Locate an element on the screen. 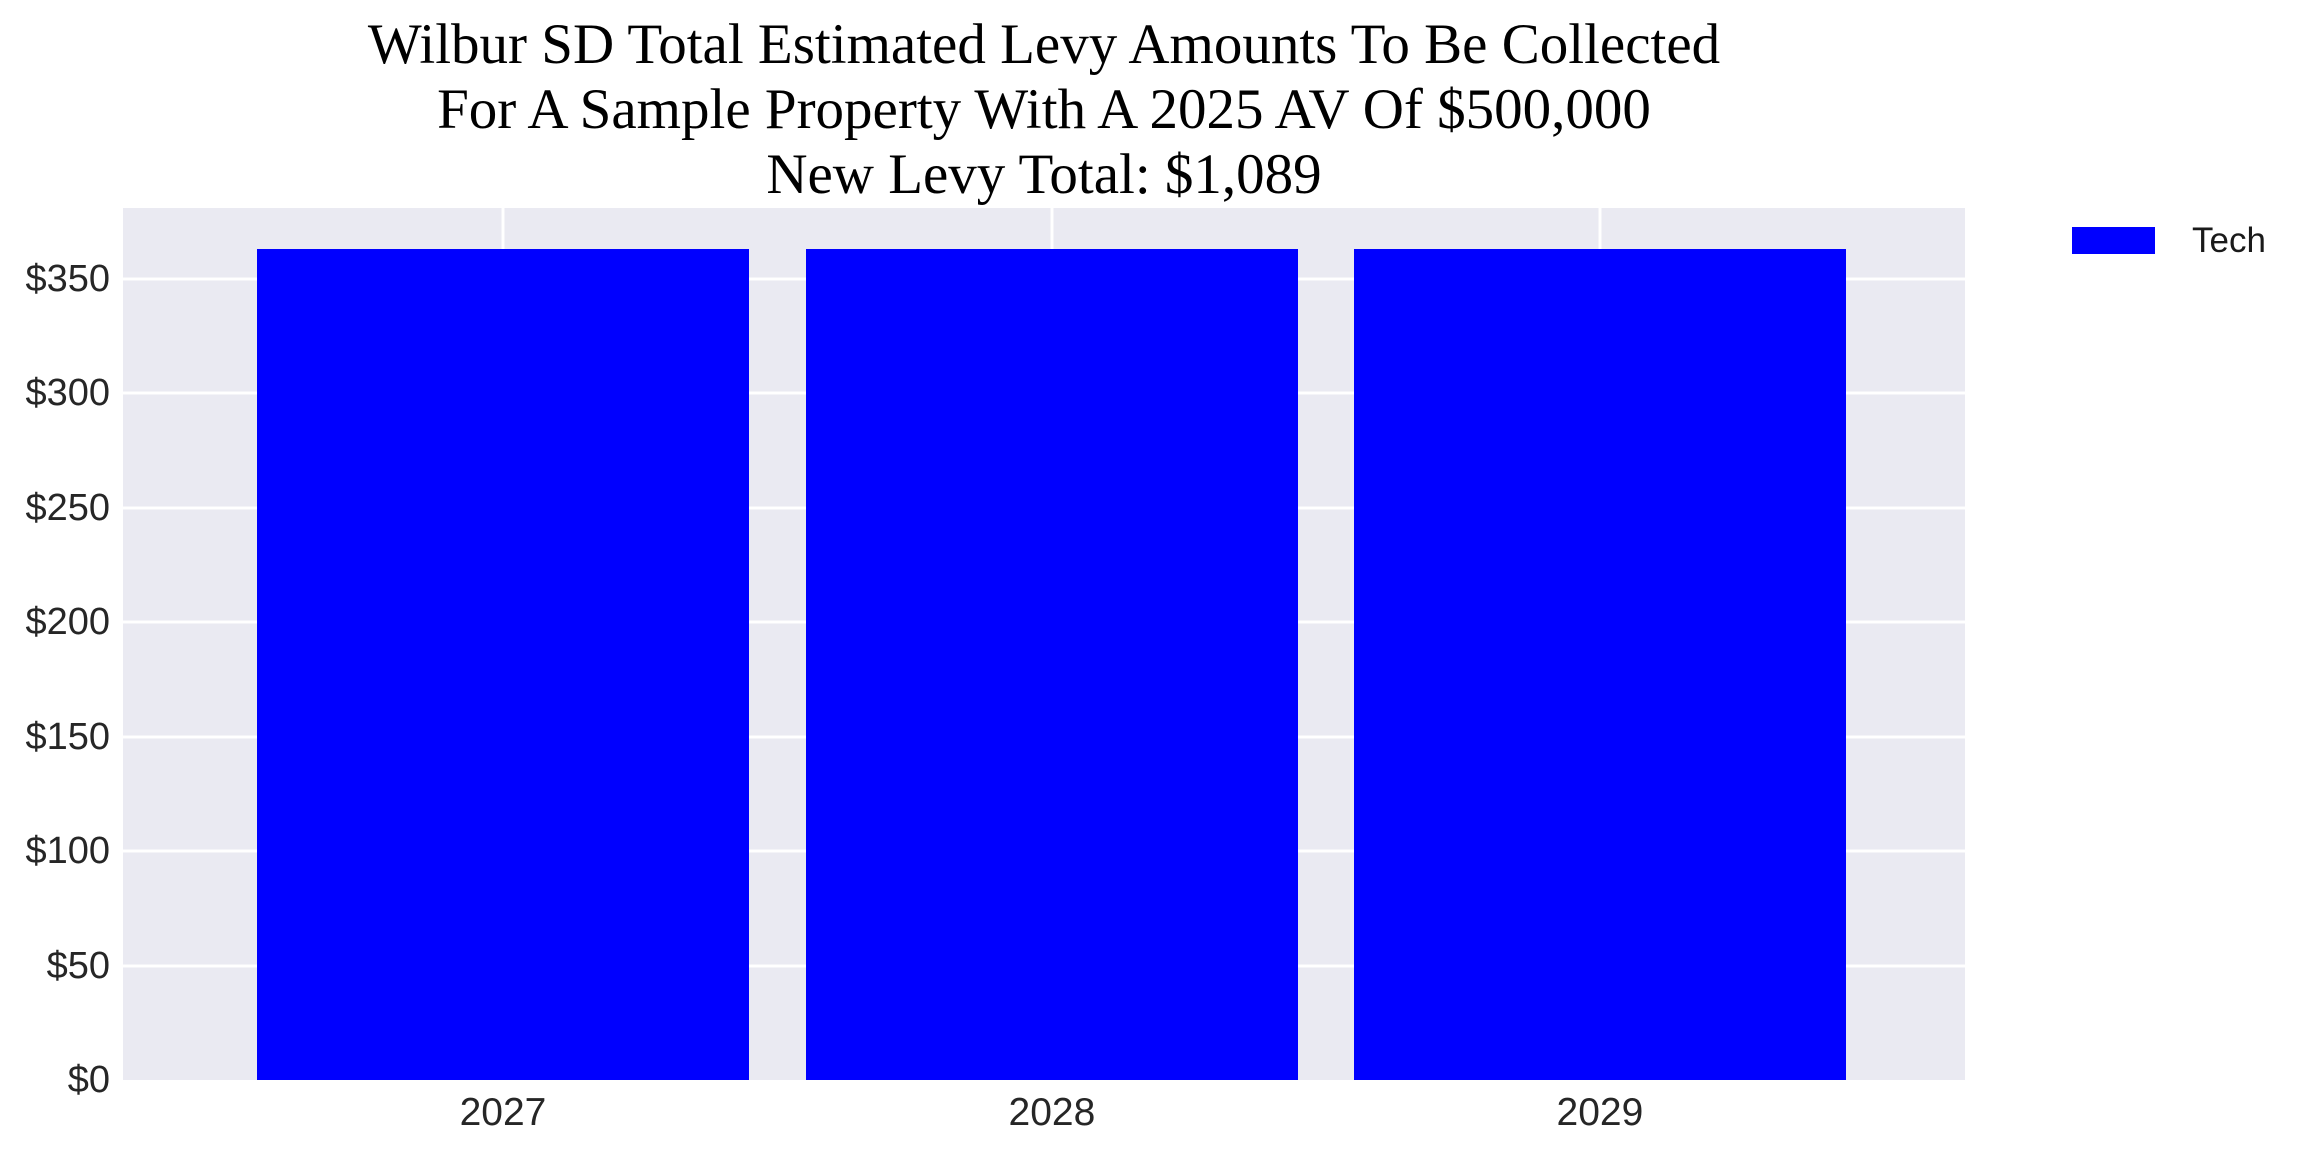 The image size is (2304, 1152). x-tick-label-2027: 2027 is located at coordinates (503, 1112).